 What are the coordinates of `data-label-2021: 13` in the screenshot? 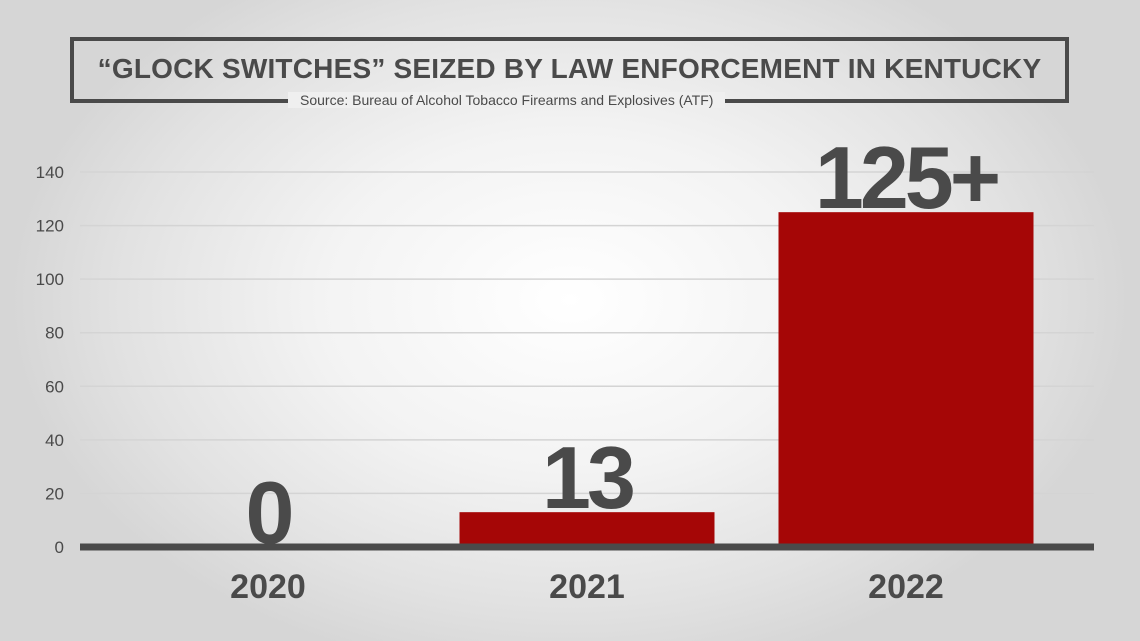 It's located at (587, 477).